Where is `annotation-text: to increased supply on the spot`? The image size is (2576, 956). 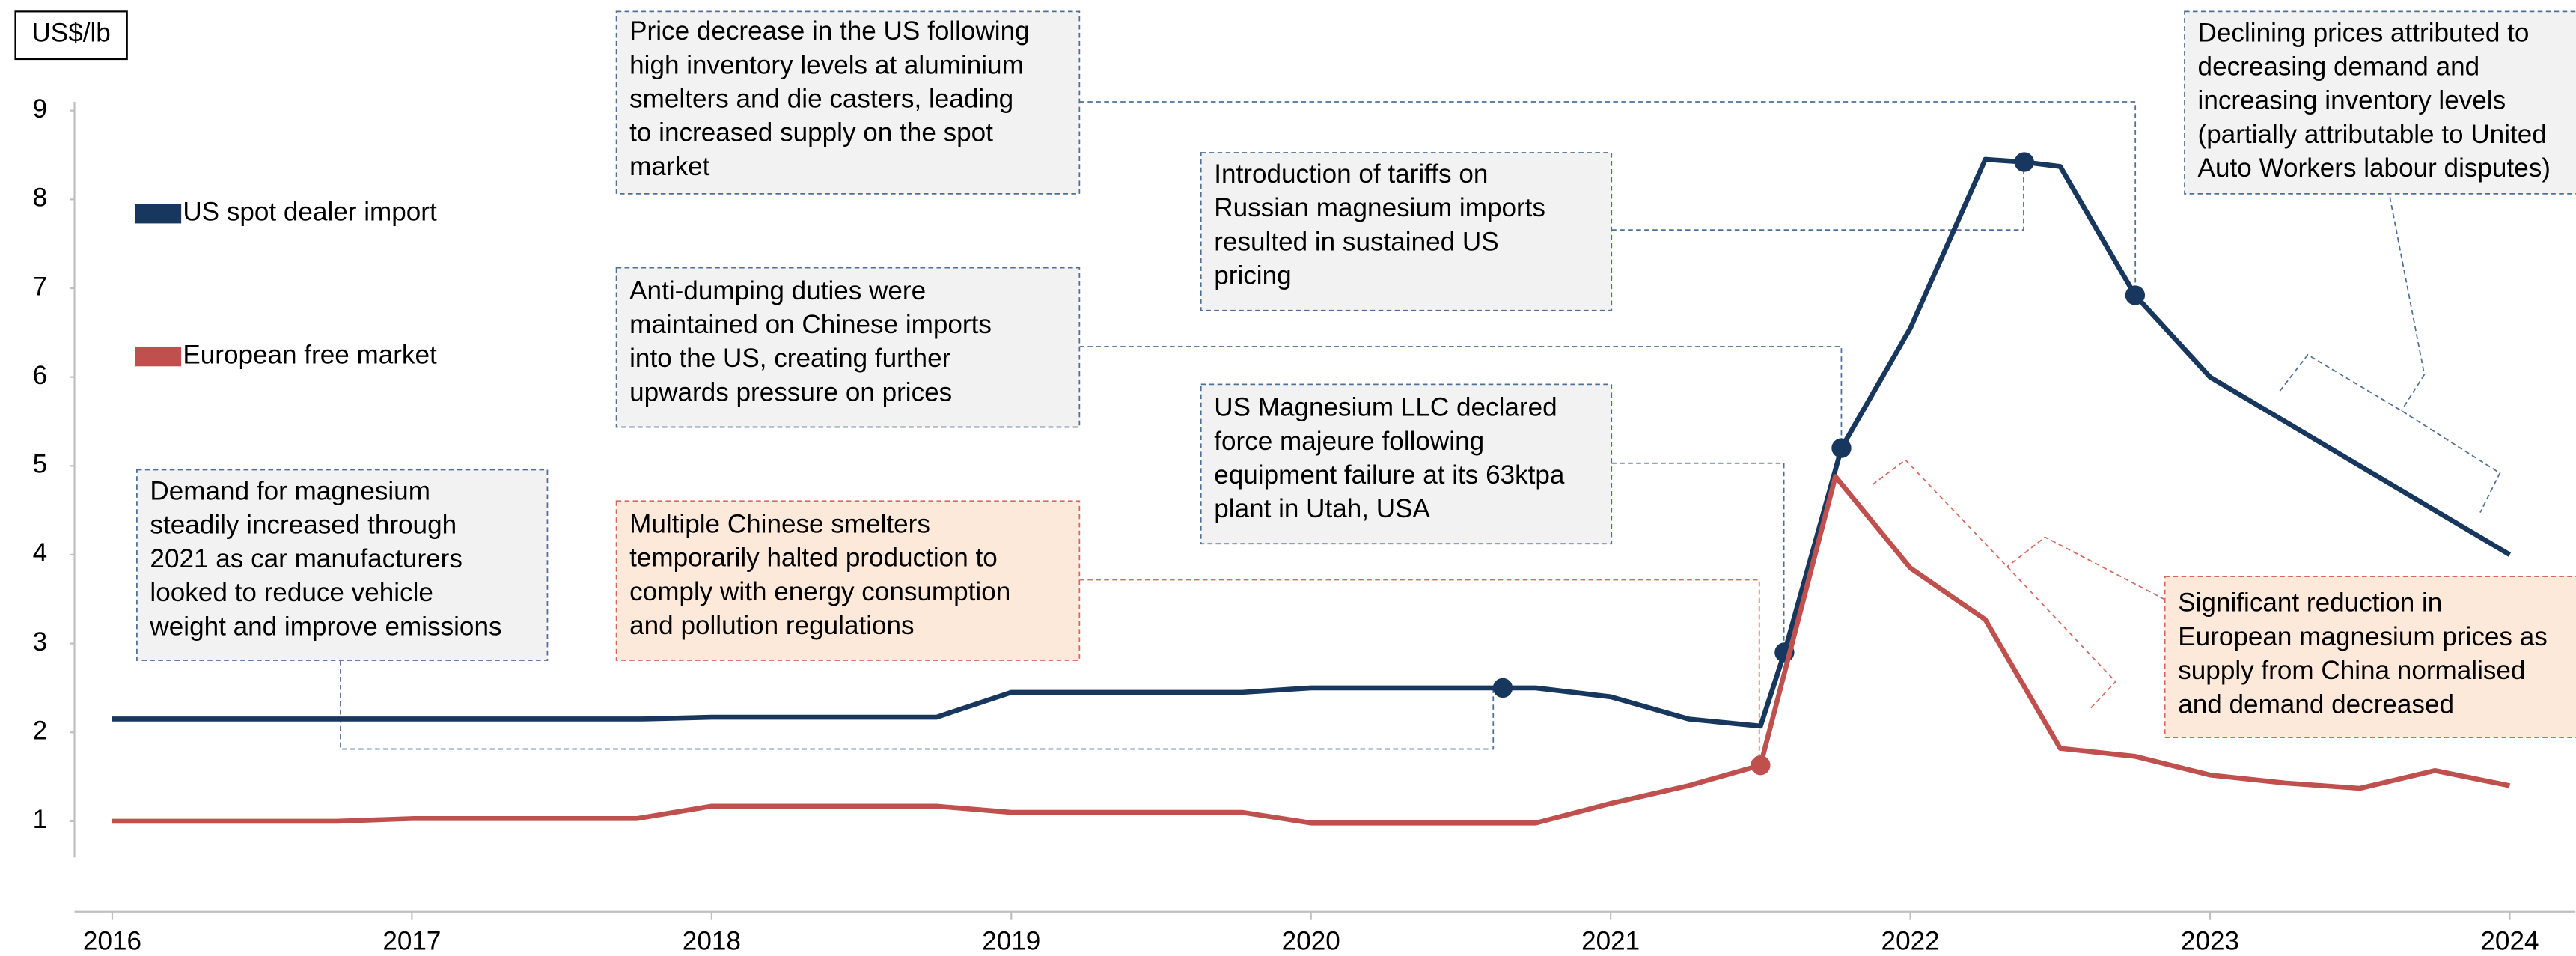 annotation-text: to increased supply on the spot is located at coordinates (811, 132).